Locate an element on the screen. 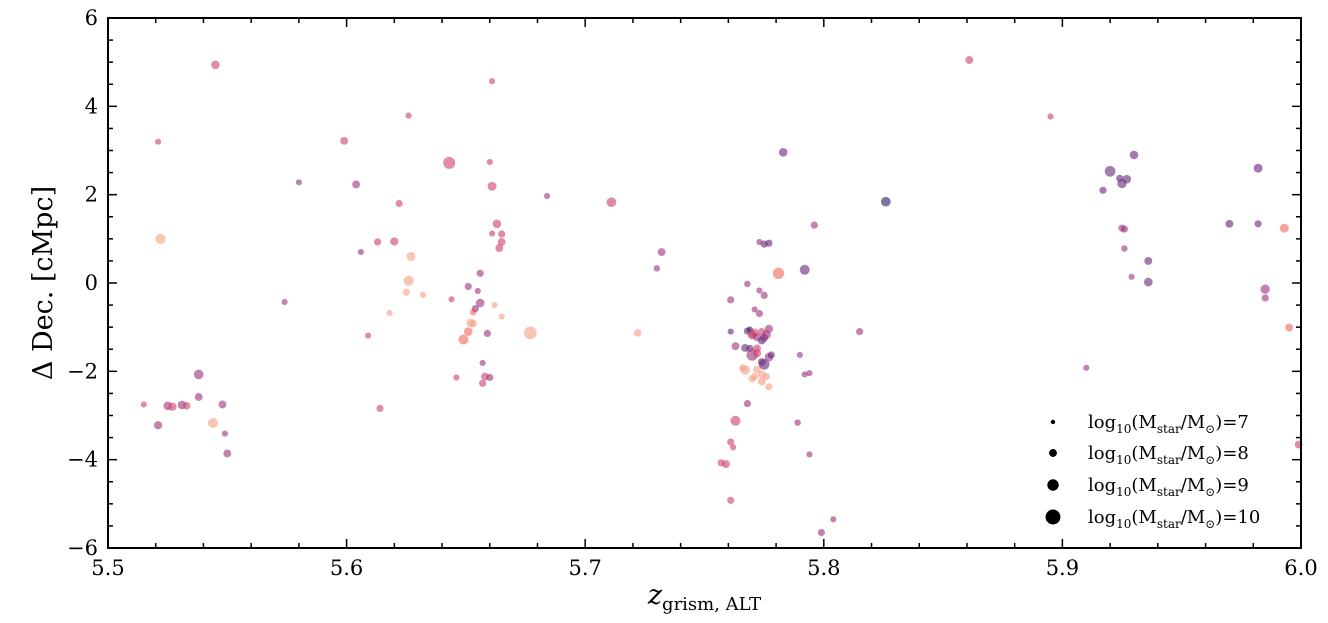  legend-label: log10(Mstar/M⊙)=9 is located at coordinates (1168, 487).